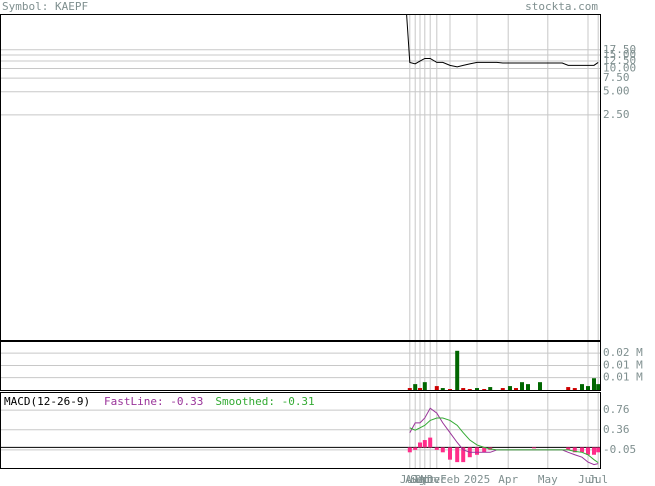 The height and width of the screenshot is (486, 655). I want to click on y-tick-label: -0.05, so click(619, 449).